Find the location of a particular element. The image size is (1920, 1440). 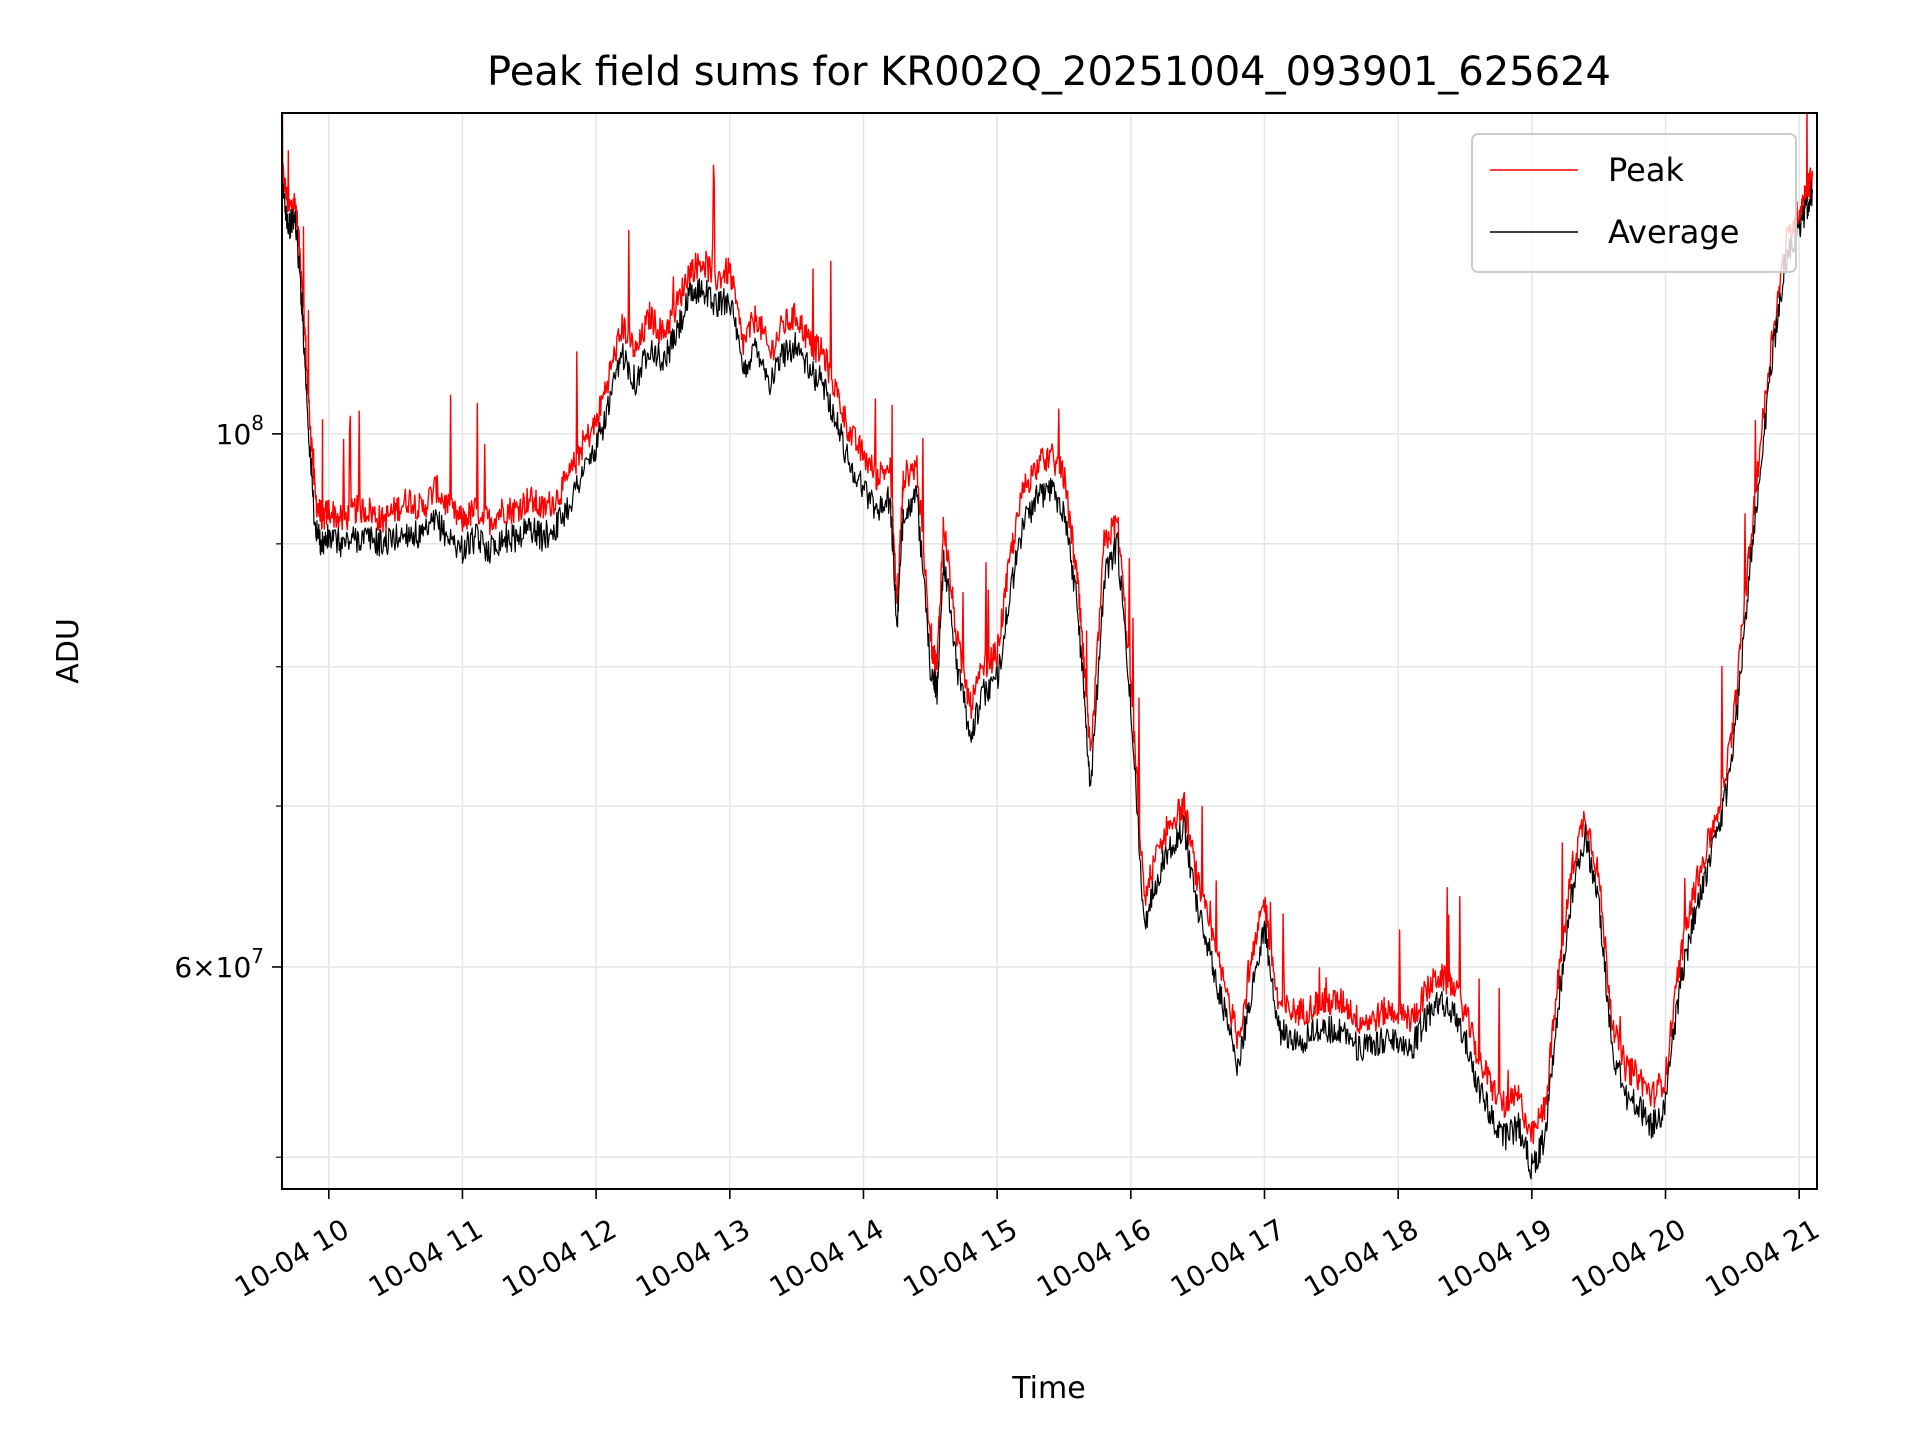

x-axis-label: Time is located at coordinates (1048, 1388).